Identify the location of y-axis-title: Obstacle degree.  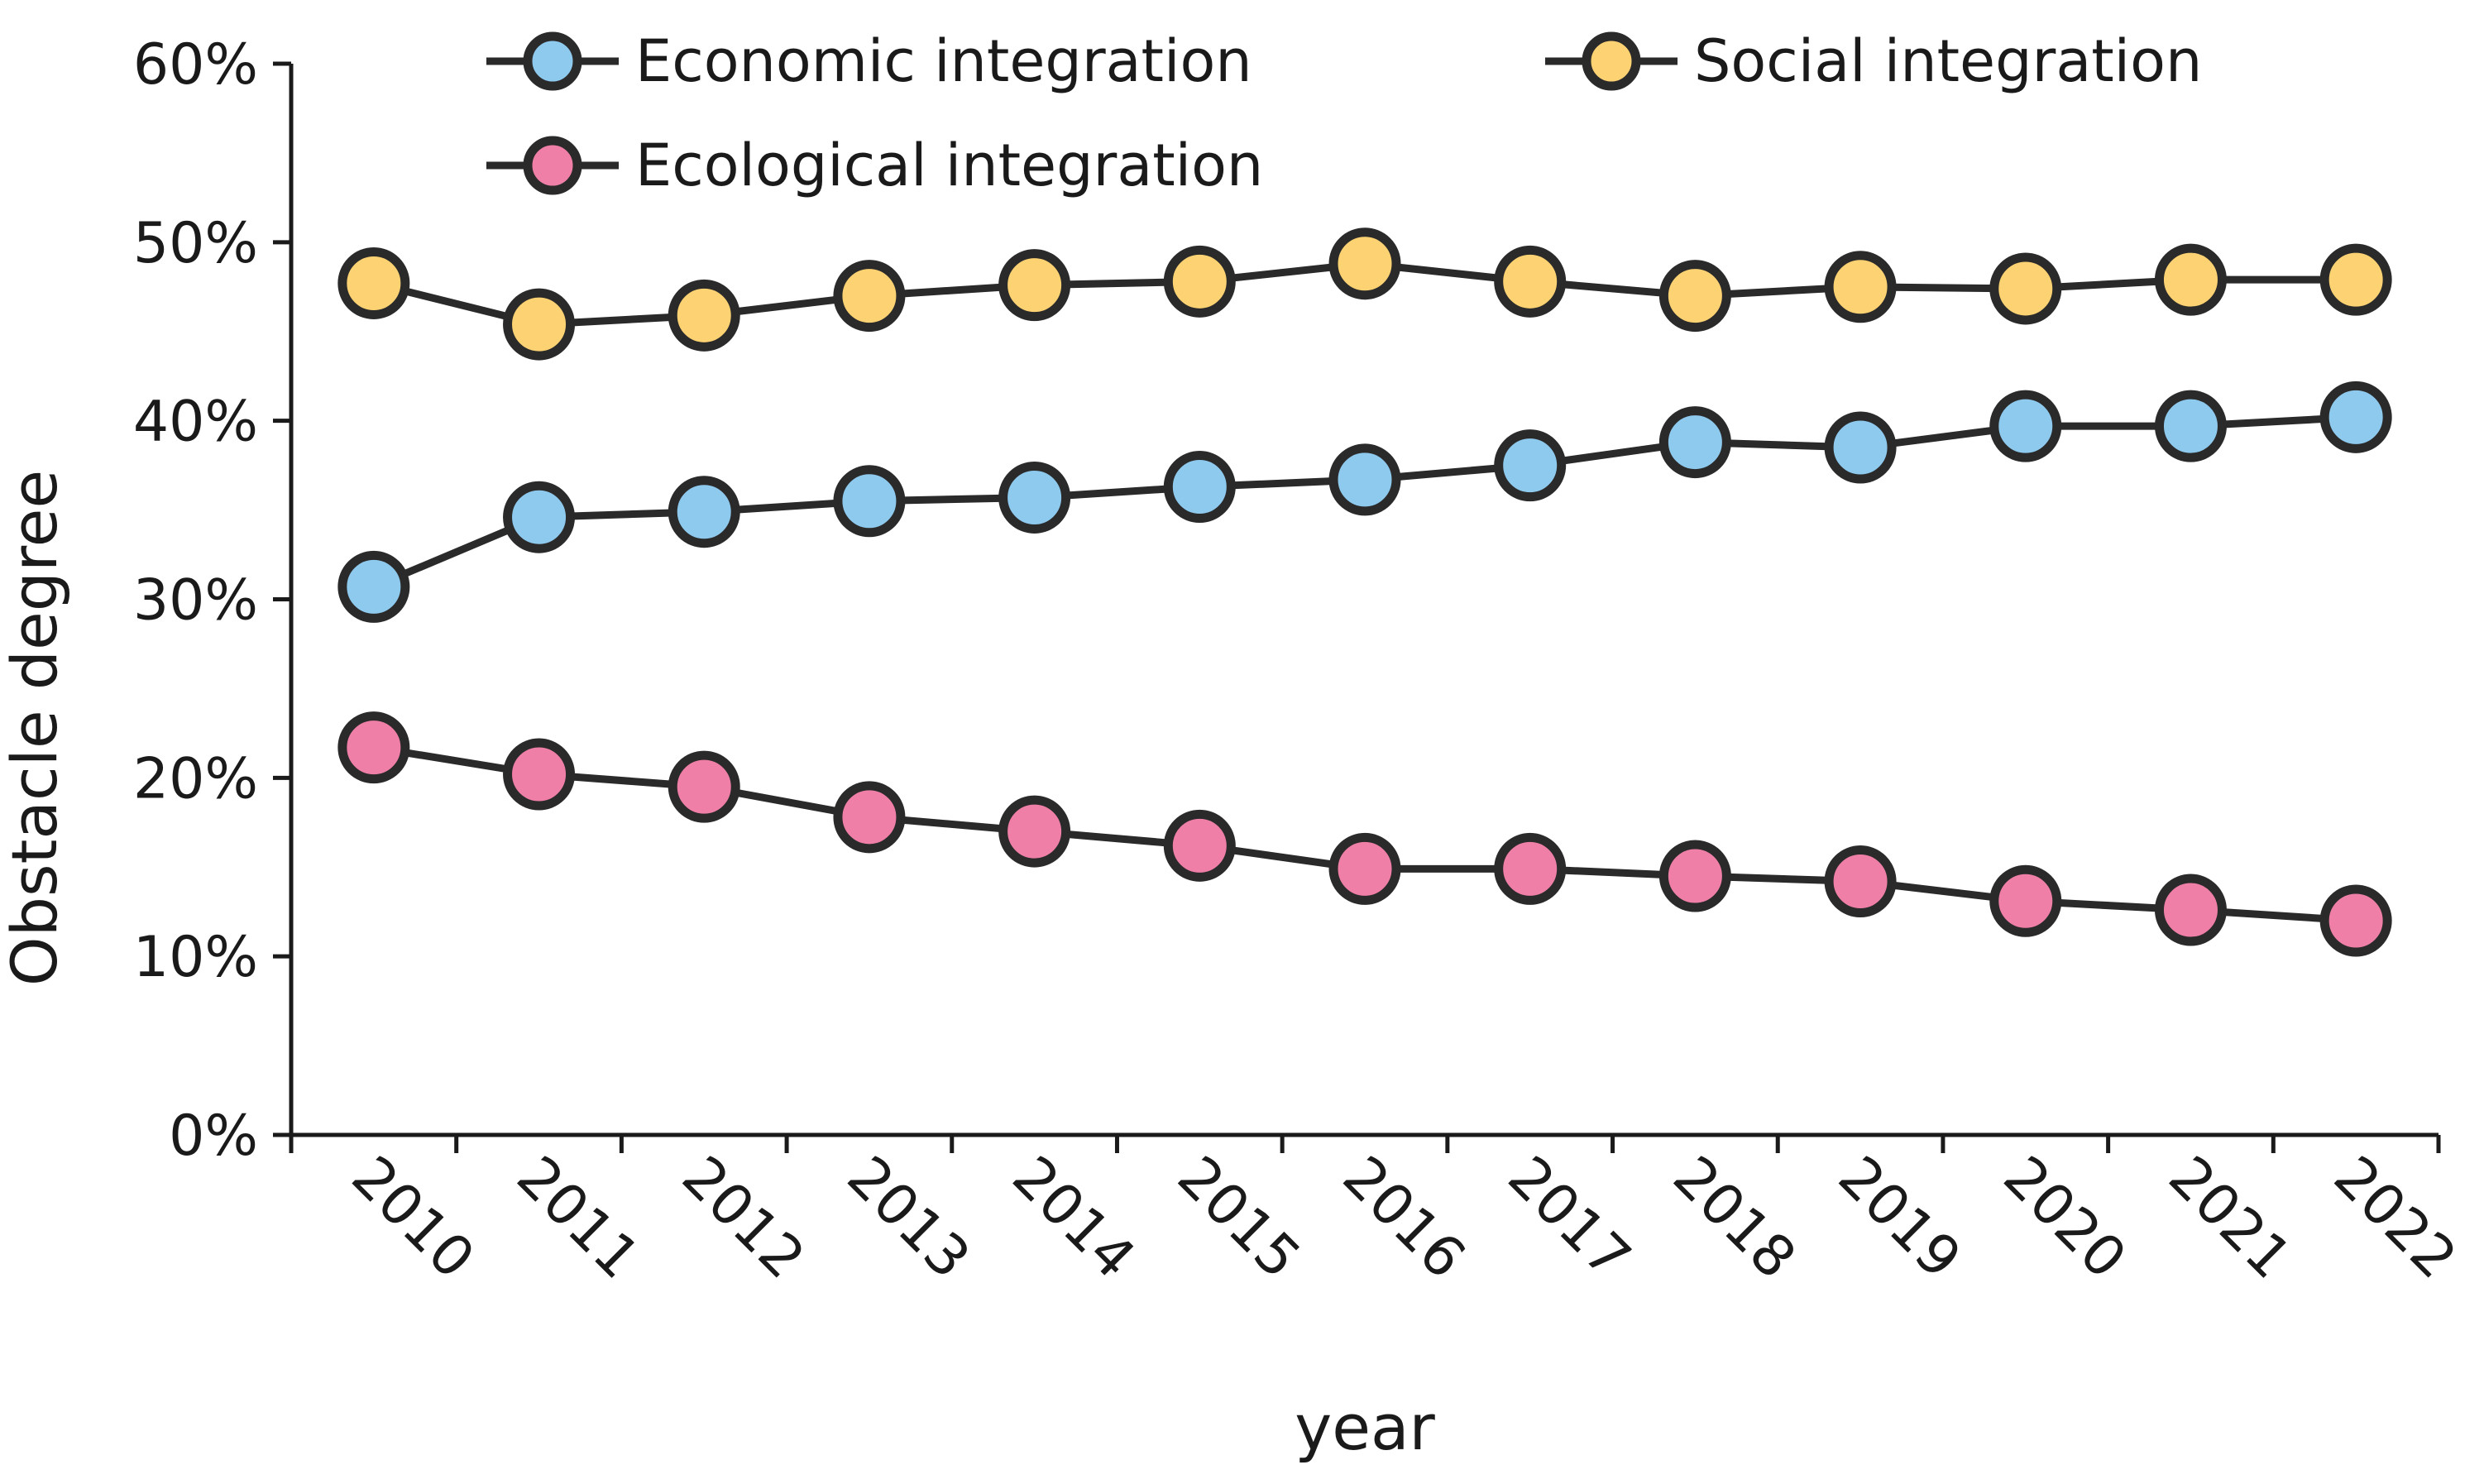
(35, 728).